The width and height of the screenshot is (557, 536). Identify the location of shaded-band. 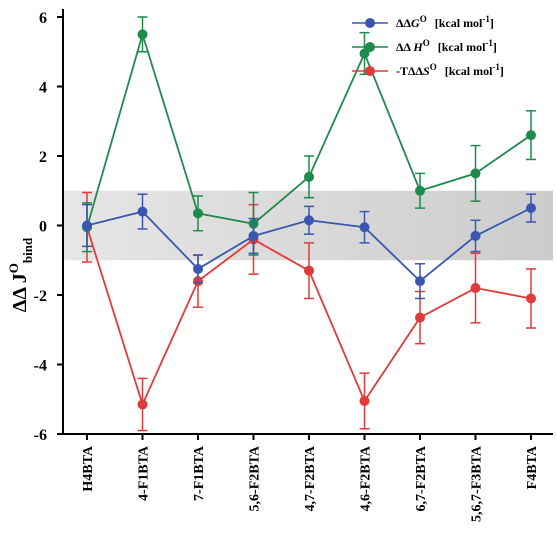
(308, 225).